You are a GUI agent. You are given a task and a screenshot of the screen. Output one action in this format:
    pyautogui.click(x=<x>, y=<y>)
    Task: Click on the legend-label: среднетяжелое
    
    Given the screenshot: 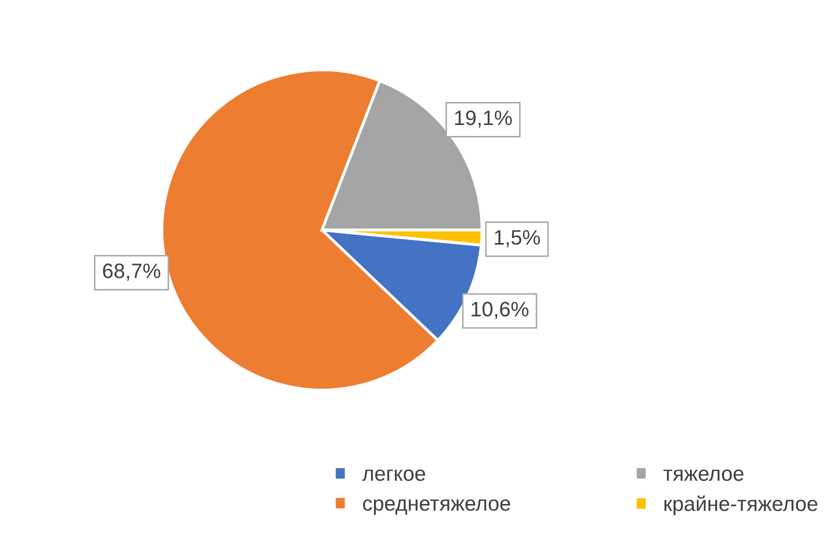 What is the action you would take?
    pyautogui.click(x=436, y=507)
    